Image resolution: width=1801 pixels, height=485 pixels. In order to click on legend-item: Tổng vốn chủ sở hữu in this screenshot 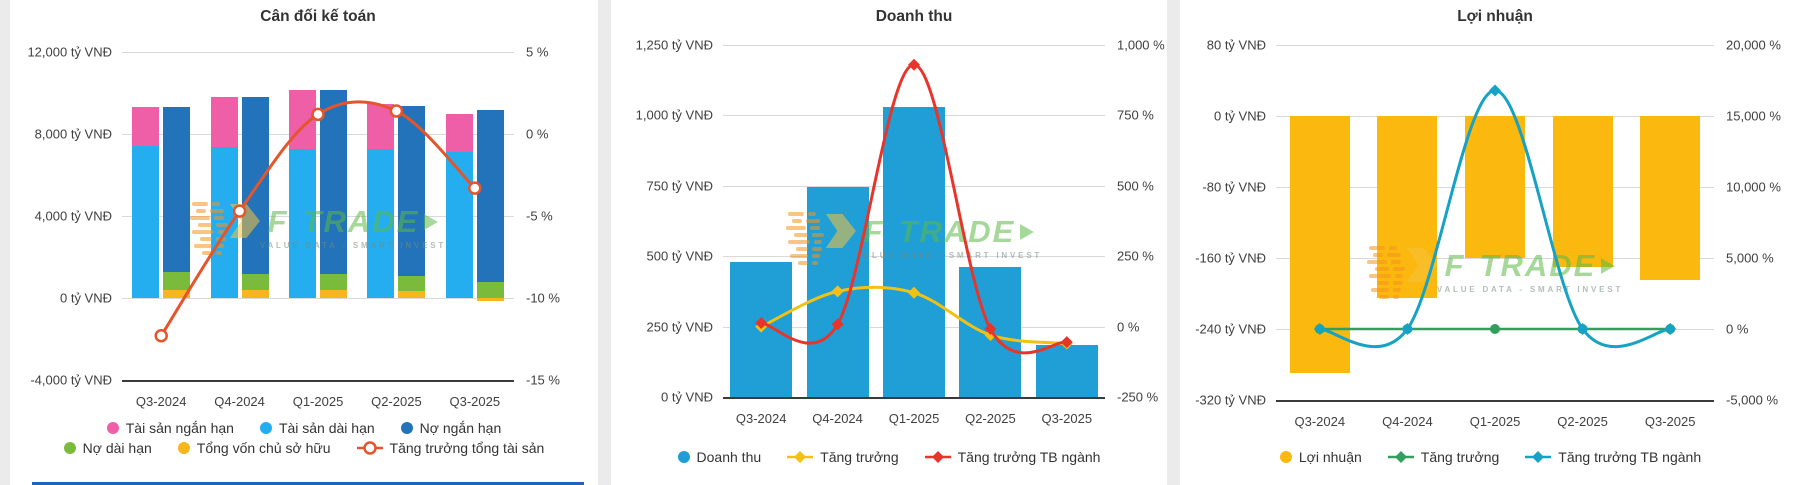, I will do `click(254, 448)`.